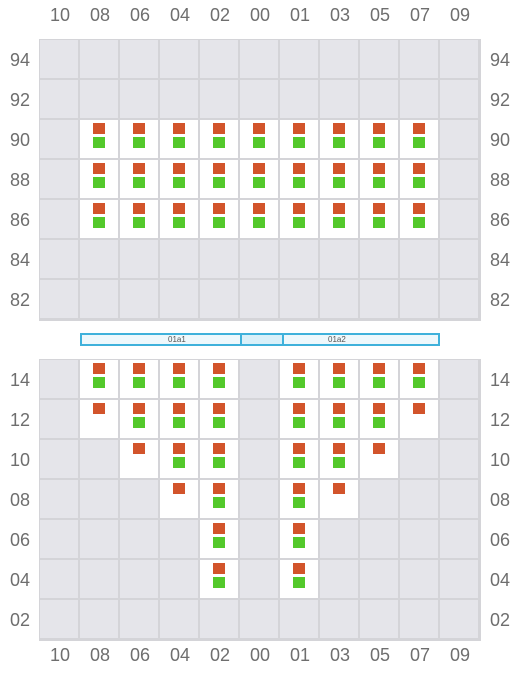 The image size is (520, 680). What do you see at coordinates (460, 15) in the screenshot?
I see `column-label: 09` at bounding box center [460, 15].